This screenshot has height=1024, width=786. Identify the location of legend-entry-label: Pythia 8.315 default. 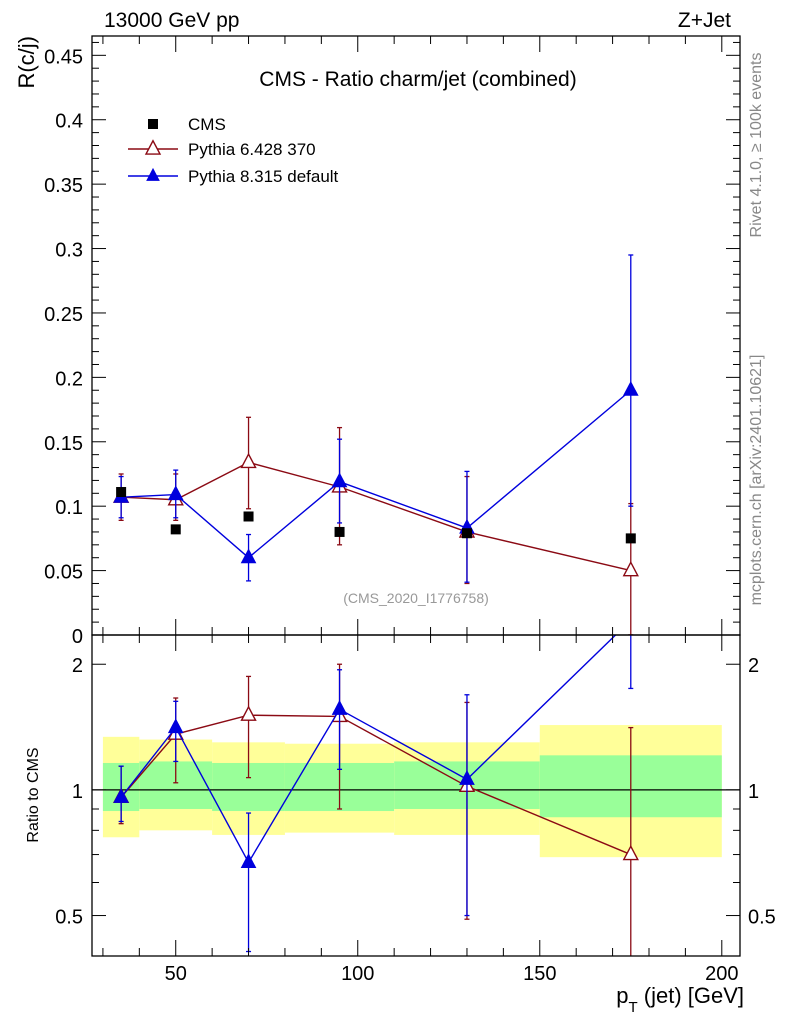
(263, 176).